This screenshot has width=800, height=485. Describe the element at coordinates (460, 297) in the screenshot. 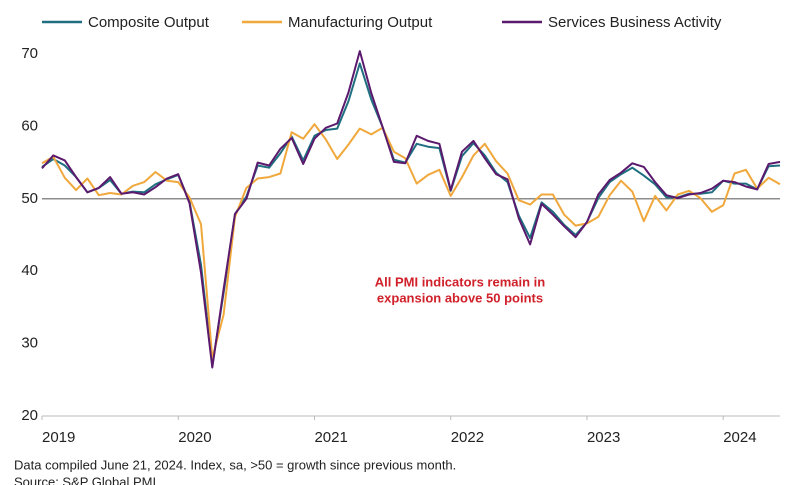

I see `annotation: expansion above 50 points` at that location.